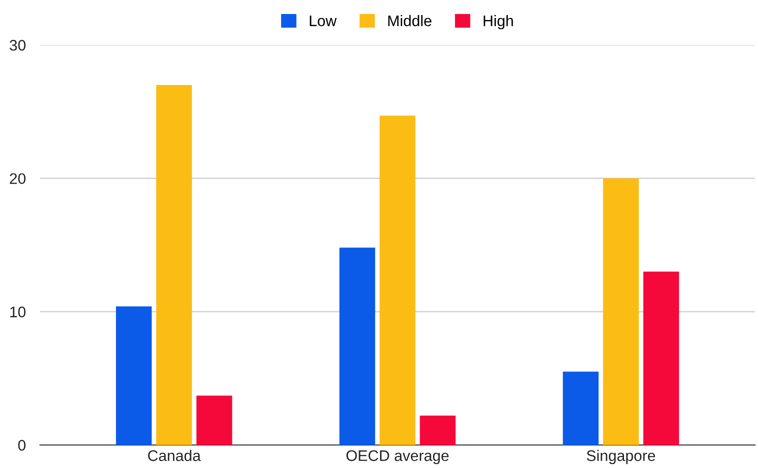  Describe the element at coordinates (18, 45) in the screenshot. I see `y-tick-label: 30` at that location.